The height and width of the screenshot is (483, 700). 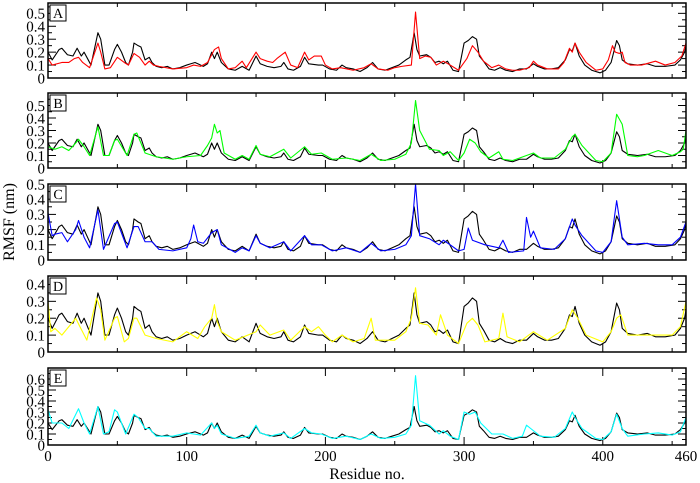 What do you see at coordinates (58, 195) in the screenshot?
I see `chart-title: C` at bounding box center [58, 195].